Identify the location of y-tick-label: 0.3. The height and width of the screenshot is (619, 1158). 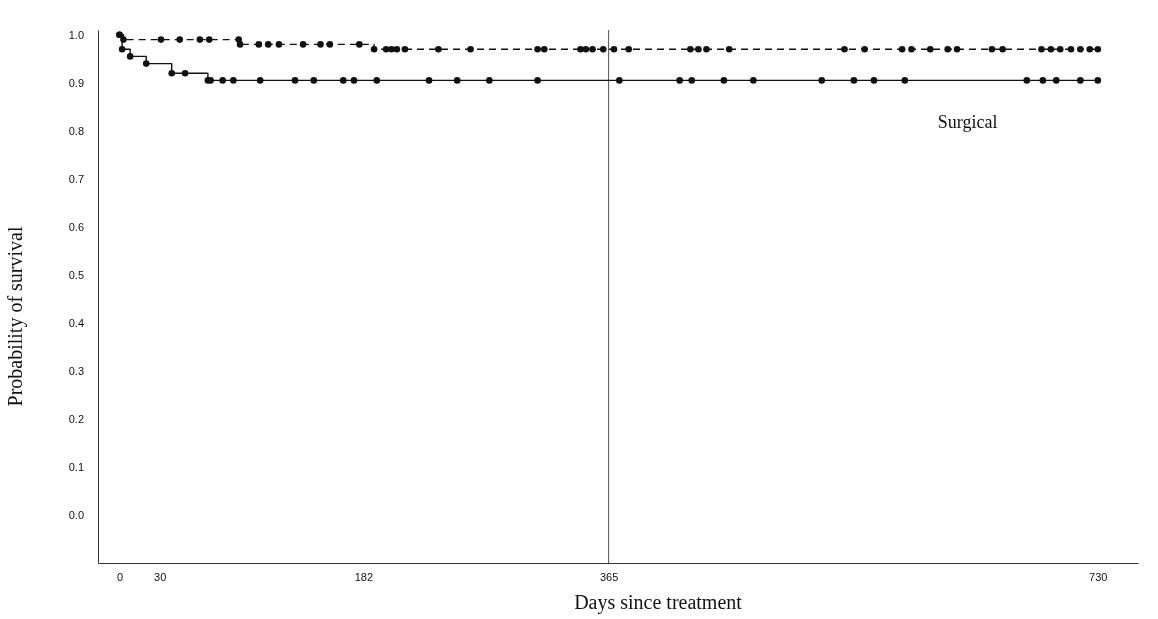
(76, 370).